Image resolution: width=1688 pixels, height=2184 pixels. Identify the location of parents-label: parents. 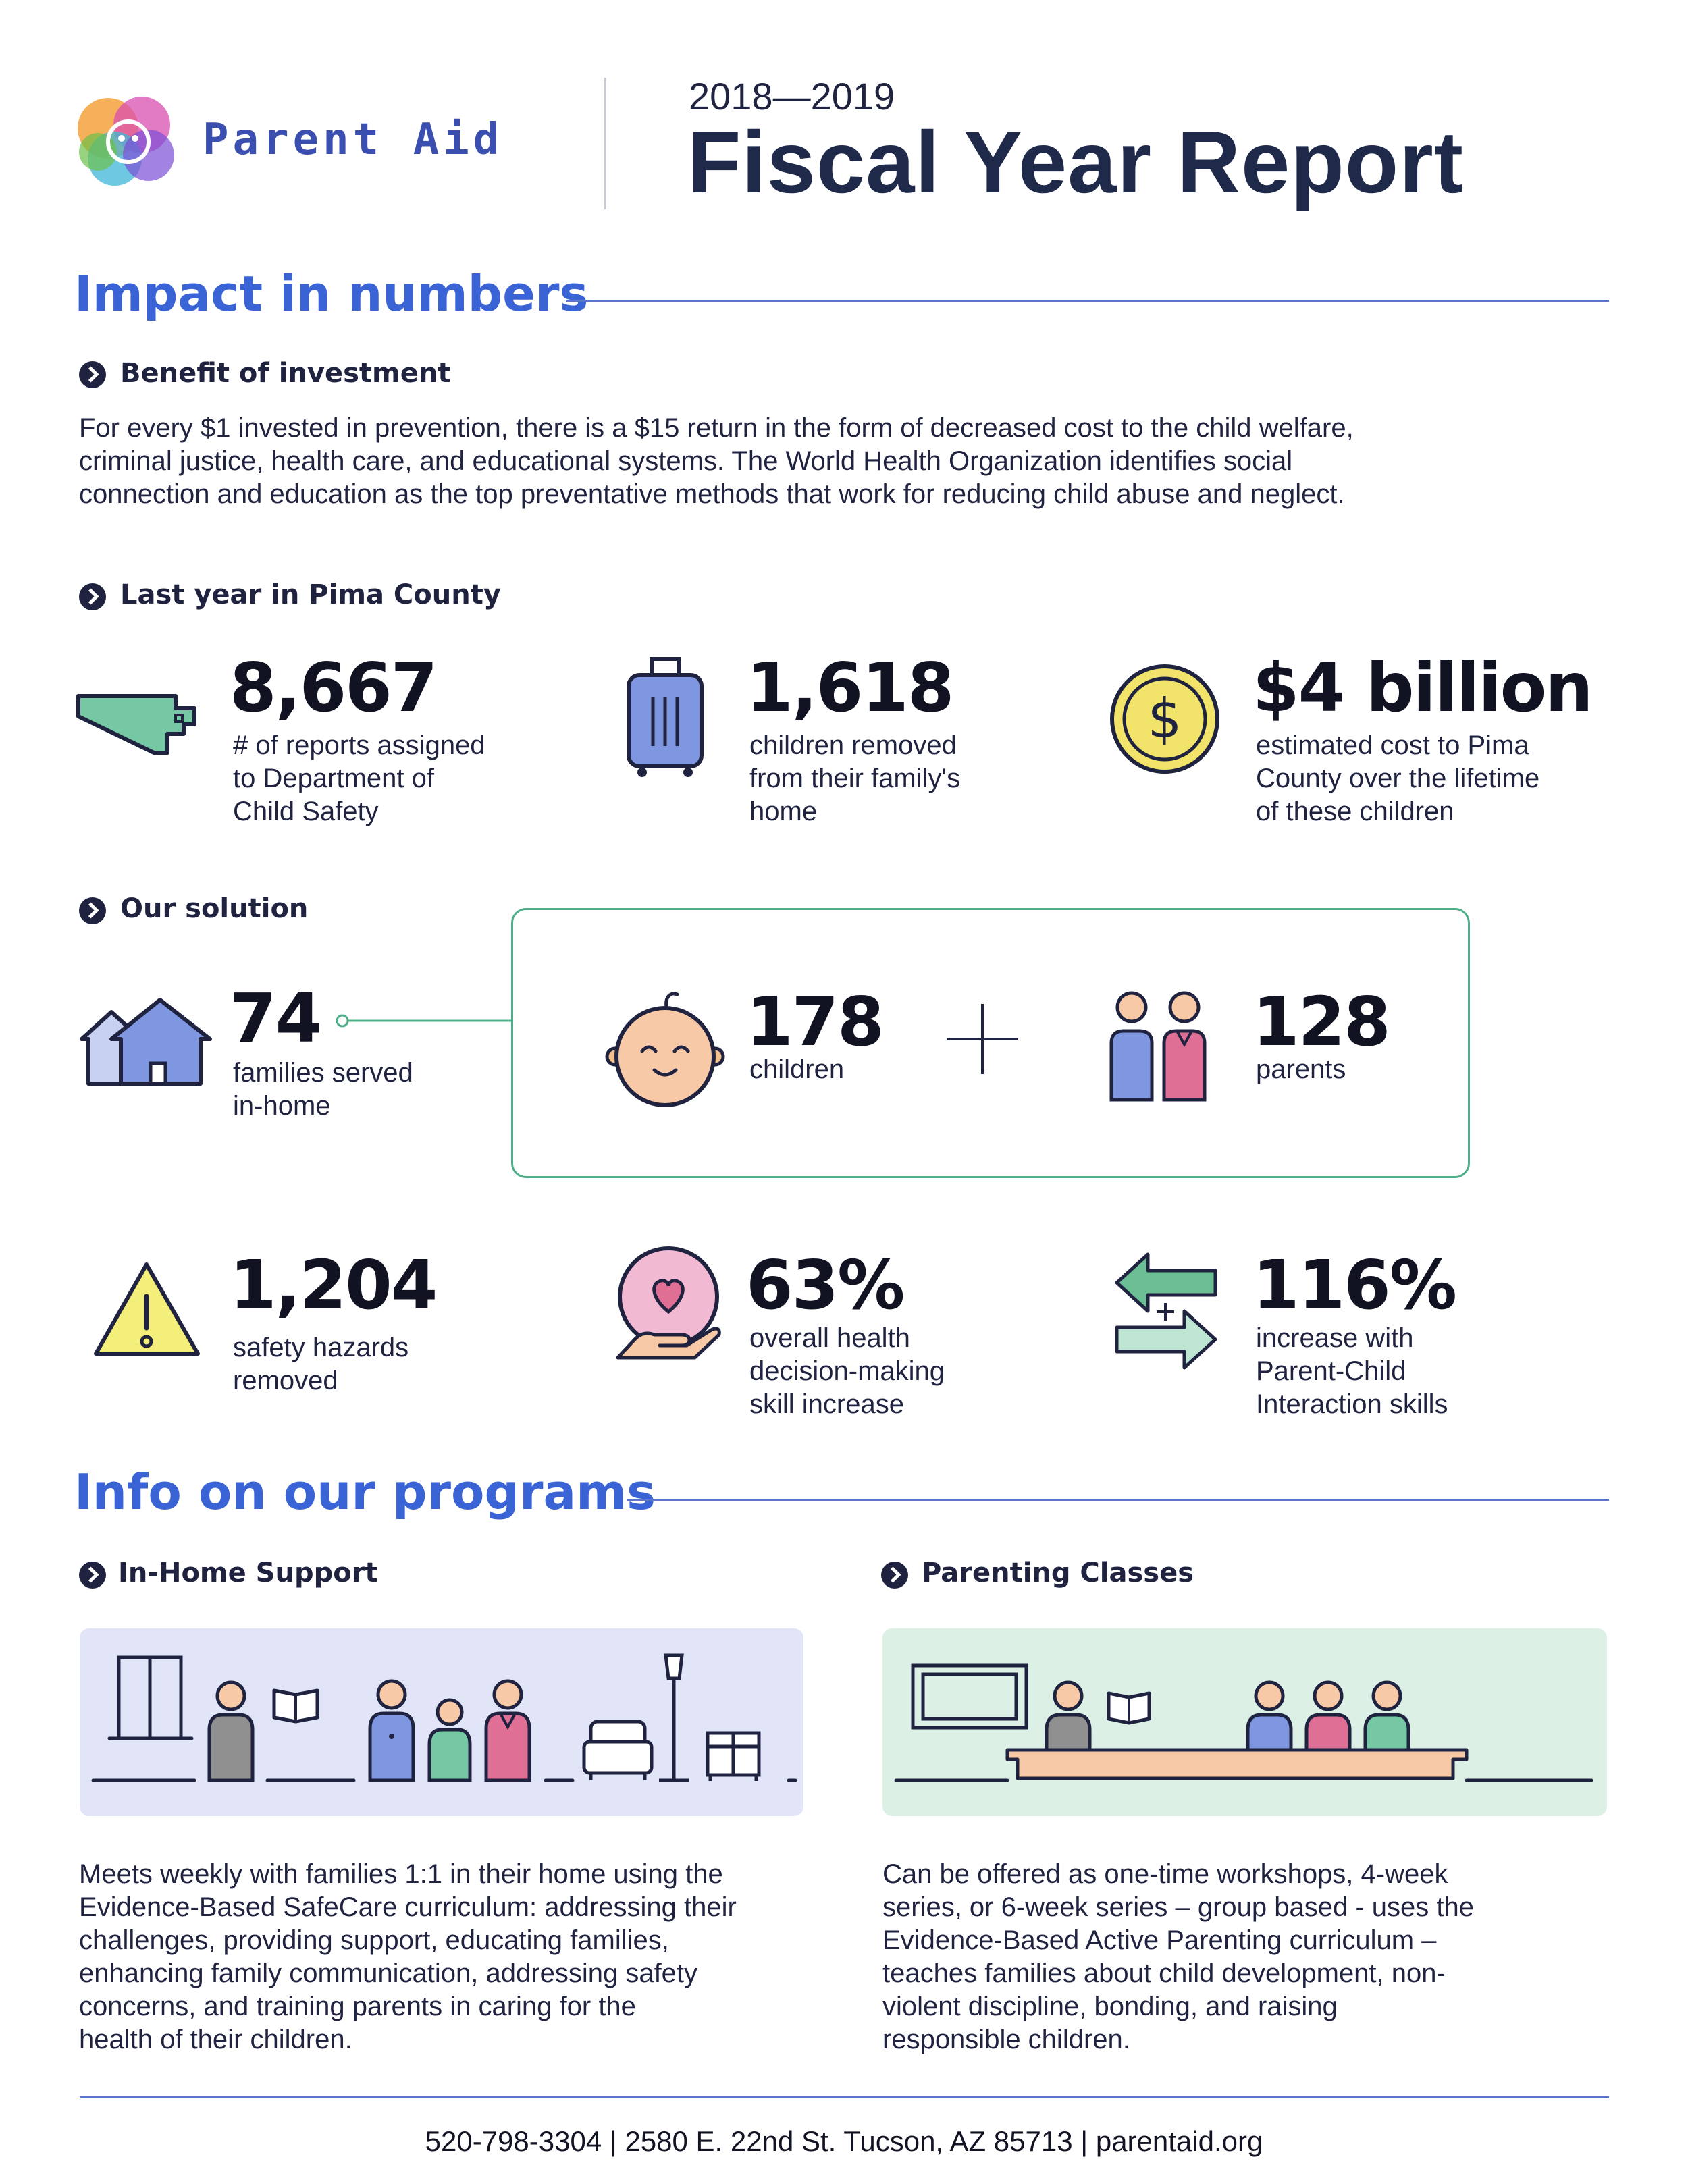
(1301, 1069).